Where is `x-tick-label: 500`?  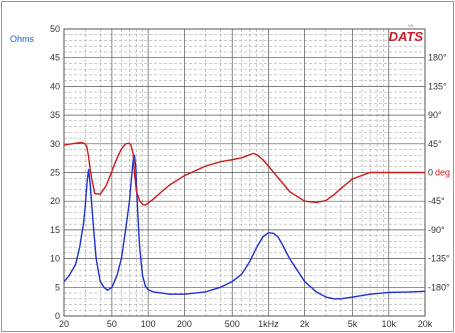
x-tick-label: 500 is located at coordinates (232, 324).